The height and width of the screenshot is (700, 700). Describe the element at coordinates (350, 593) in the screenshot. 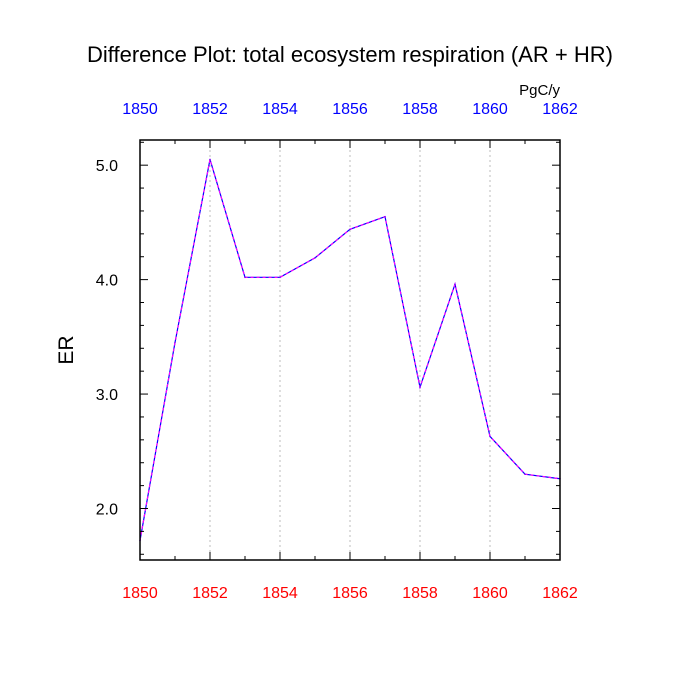

I see `x-tick-label-bottom: 1856` at that location.